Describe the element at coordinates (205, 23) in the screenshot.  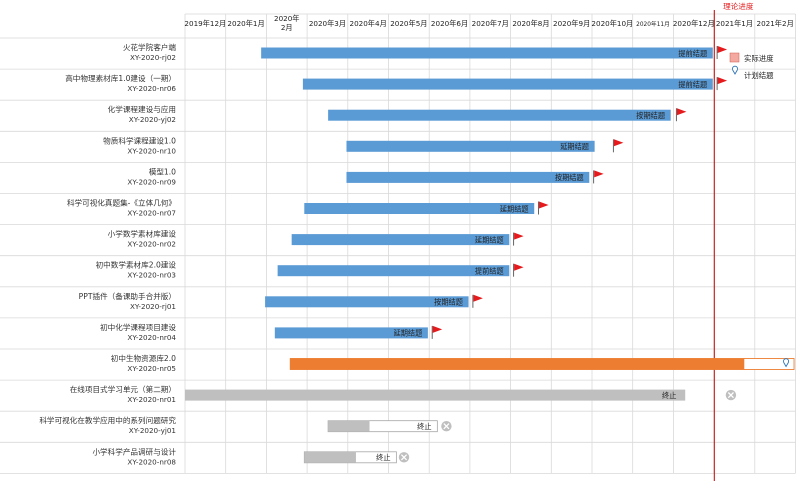
I see `month-label: 2019年12月` at that location.